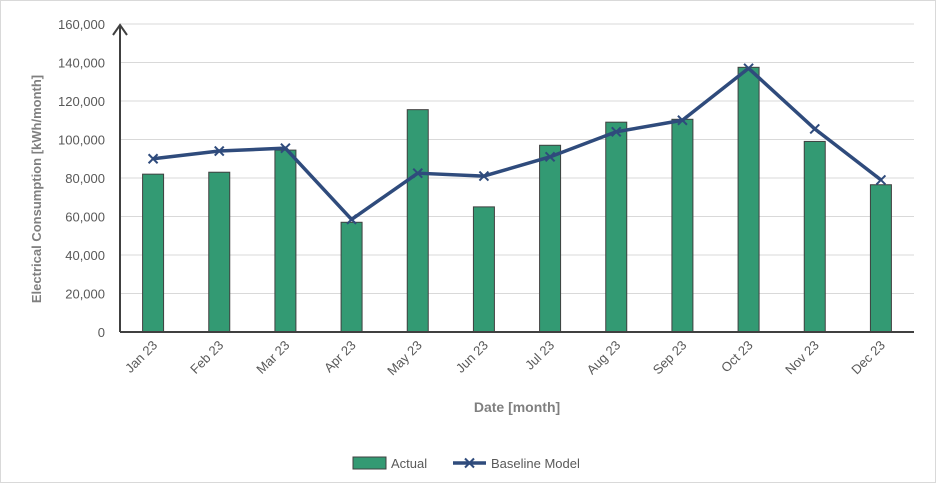 The image size is (940, 489). I want to click on y-axis-arrow, so click(120, 29).